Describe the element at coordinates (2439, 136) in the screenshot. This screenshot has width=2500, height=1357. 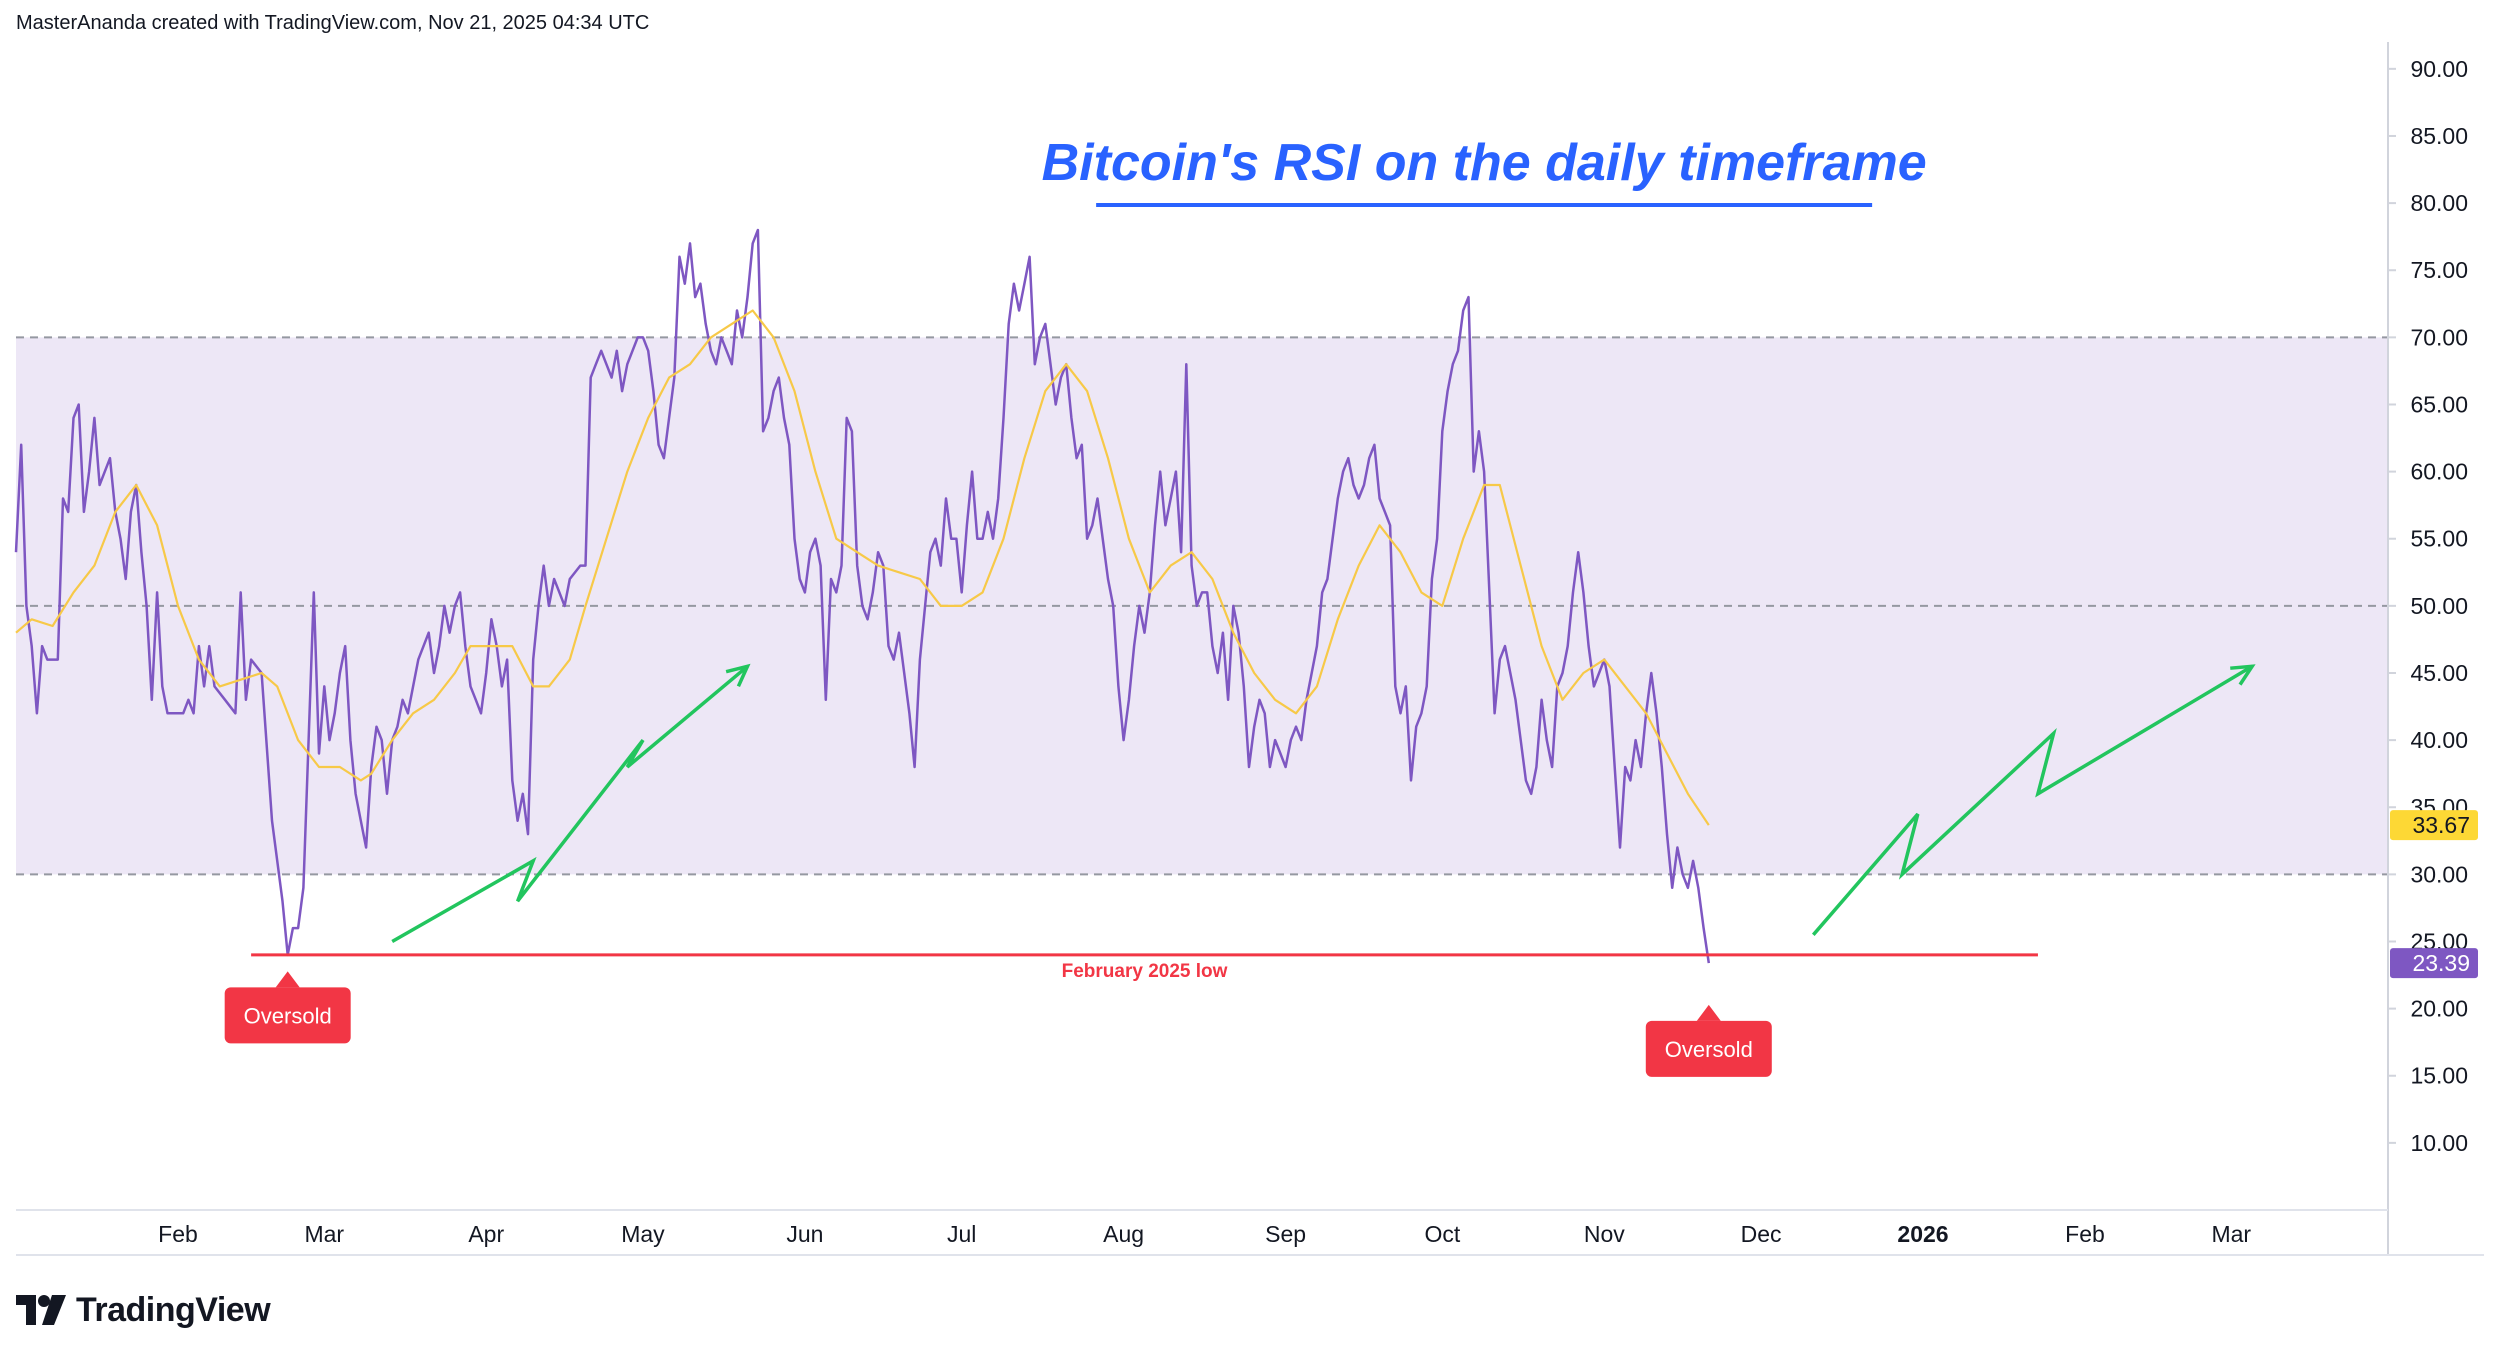
I see `y-tick-label: 85.00` at that location.